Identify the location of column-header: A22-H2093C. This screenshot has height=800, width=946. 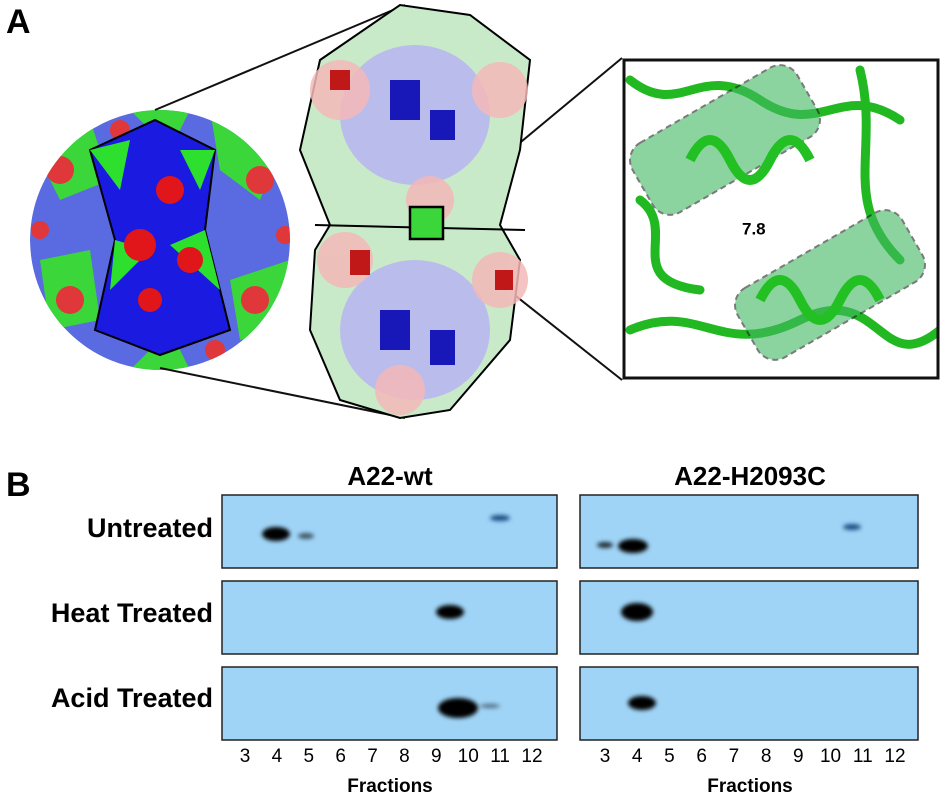
(750, 476).